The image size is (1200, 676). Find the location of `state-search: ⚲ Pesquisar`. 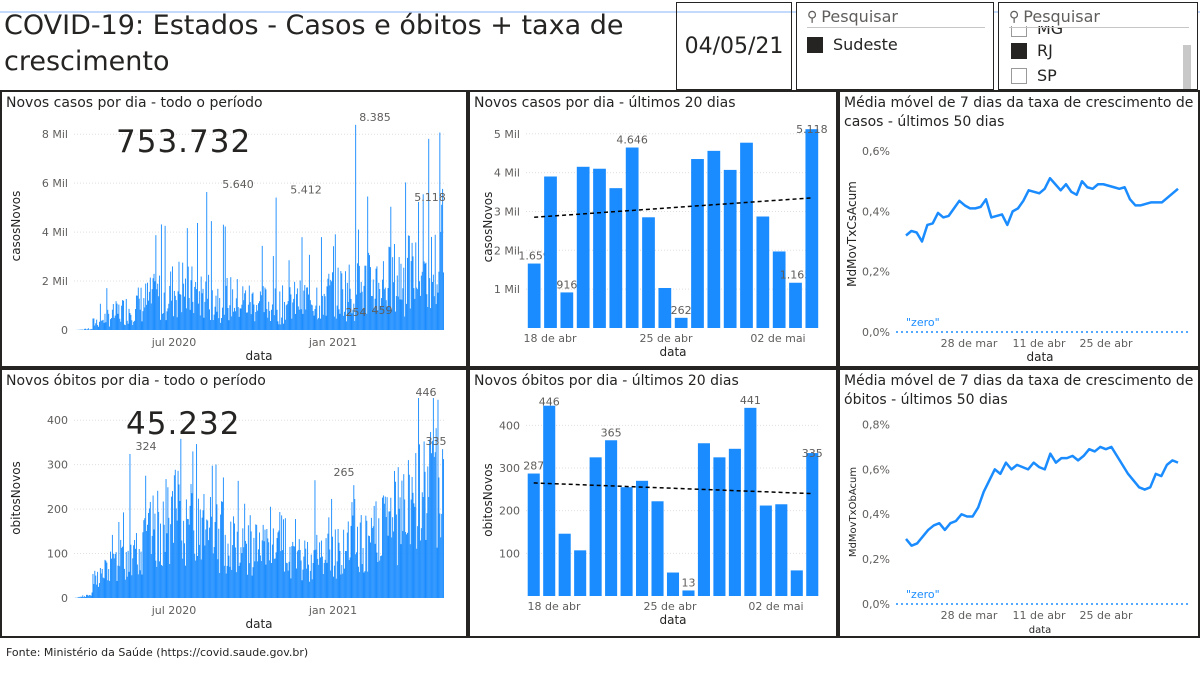

state-search: ⚲ Pesquisar is located at coordinates (1054, 16).